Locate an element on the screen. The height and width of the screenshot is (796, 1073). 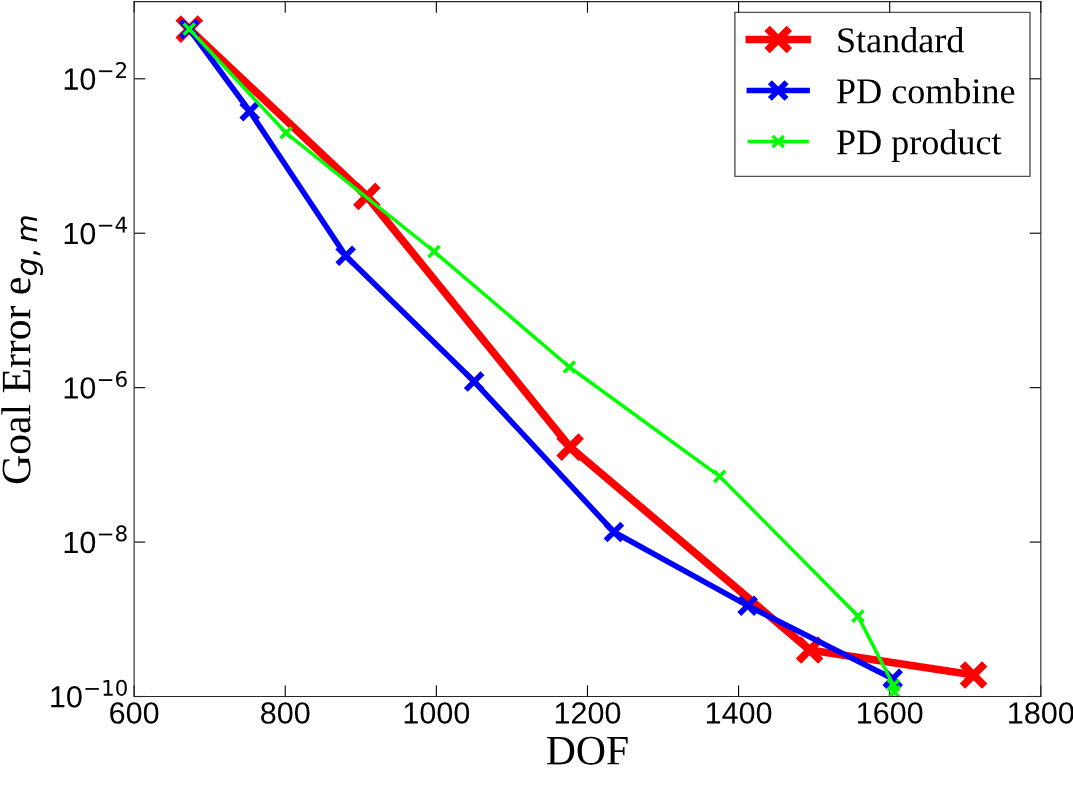
y-tick-label: 10$^{−2}$ is located at coordinates (95, 76).